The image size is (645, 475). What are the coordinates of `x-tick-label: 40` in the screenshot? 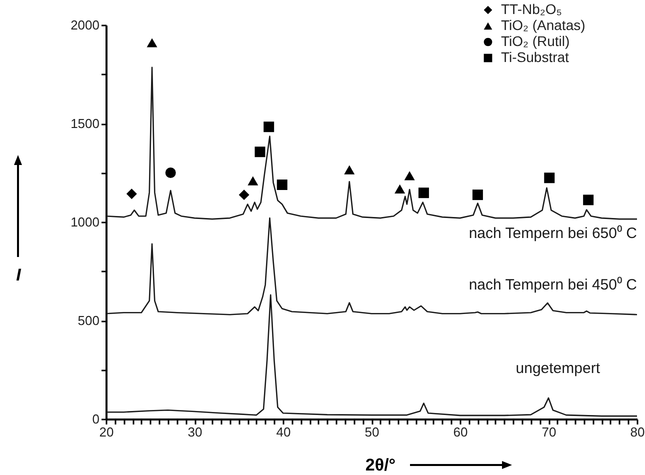 It's located at (283, 432).